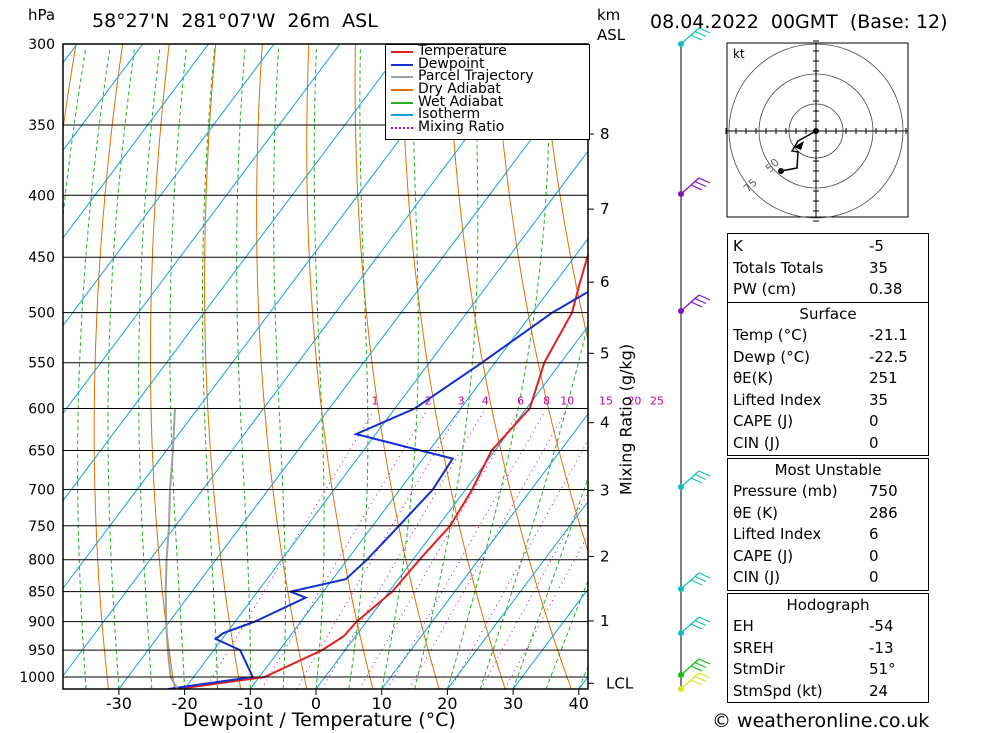 This screenshot has width=1000, height=733. What do you see at coordinates (634, 400) in the screenshot?
I see `mixing-ratio-label: 20` at bounding box center [634, 400].